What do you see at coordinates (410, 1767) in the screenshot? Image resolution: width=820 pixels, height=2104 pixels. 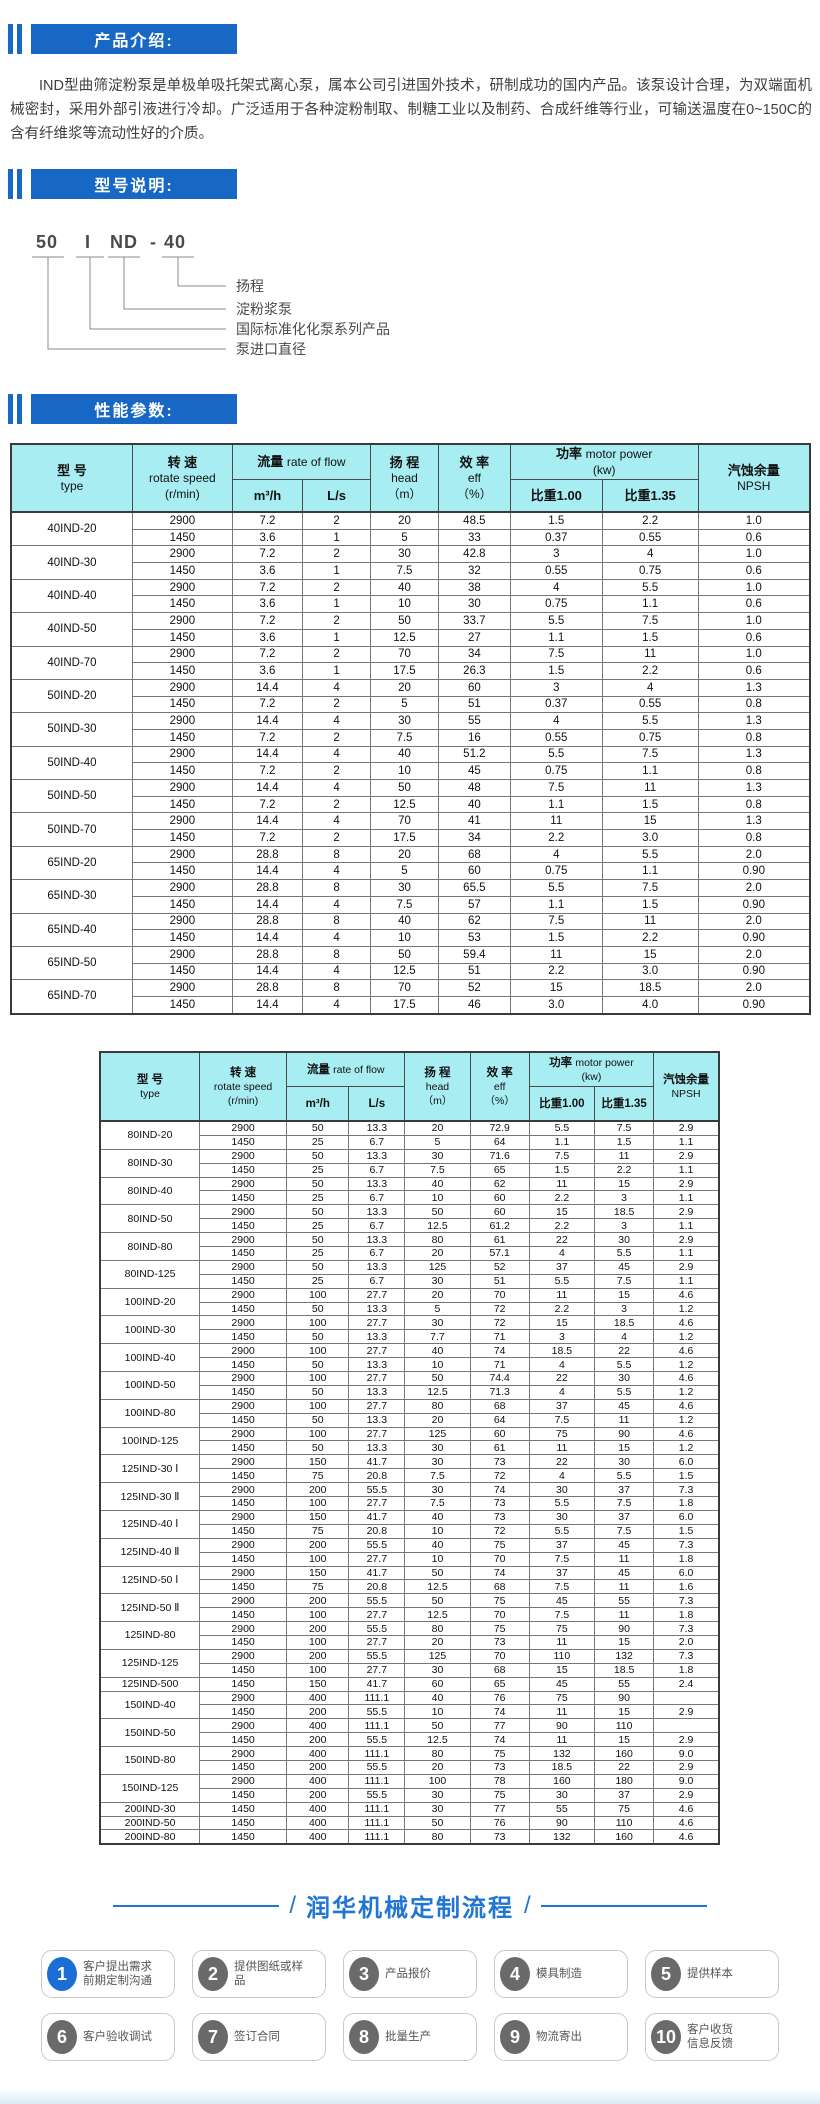 I see `table-row: 1450 200 55.5 20 73 18.5 22 2.9` at bounding box center [410, 1767].